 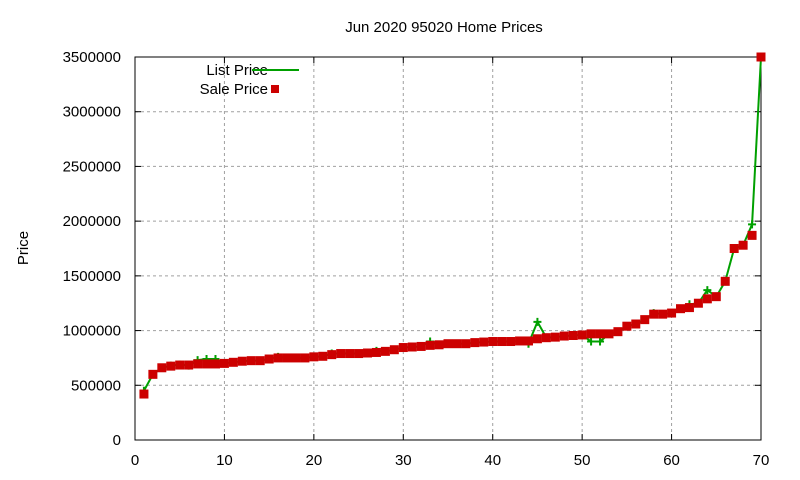 What do you see at coordinates (492, 460) in the screenshot?
I see `x-tick-label: 40` at bounding box center [492, 460].